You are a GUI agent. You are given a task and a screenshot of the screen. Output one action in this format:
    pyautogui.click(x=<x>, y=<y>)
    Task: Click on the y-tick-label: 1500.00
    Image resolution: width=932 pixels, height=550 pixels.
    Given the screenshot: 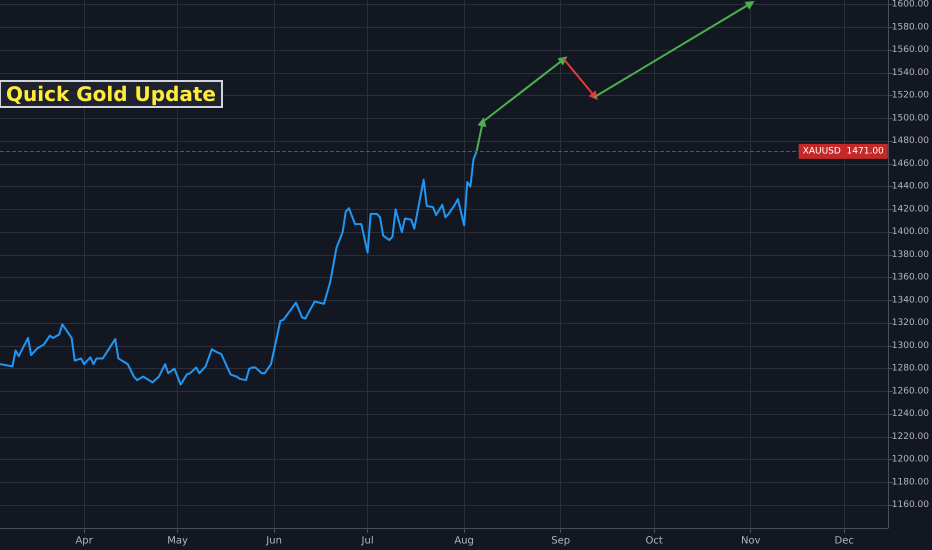 What is the action you would take?
    pyautogui.click(x=911, y=118)
    